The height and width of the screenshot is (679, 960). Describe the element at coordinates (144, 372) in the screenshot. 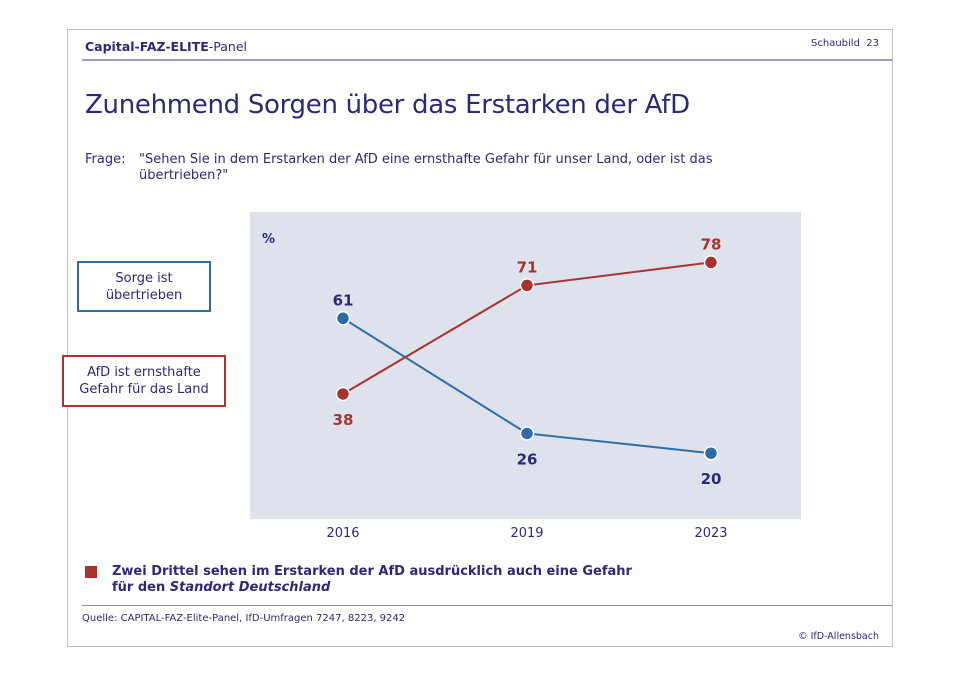

I see `legend-red-line-1: AfD ist ernsthafte` at that location.